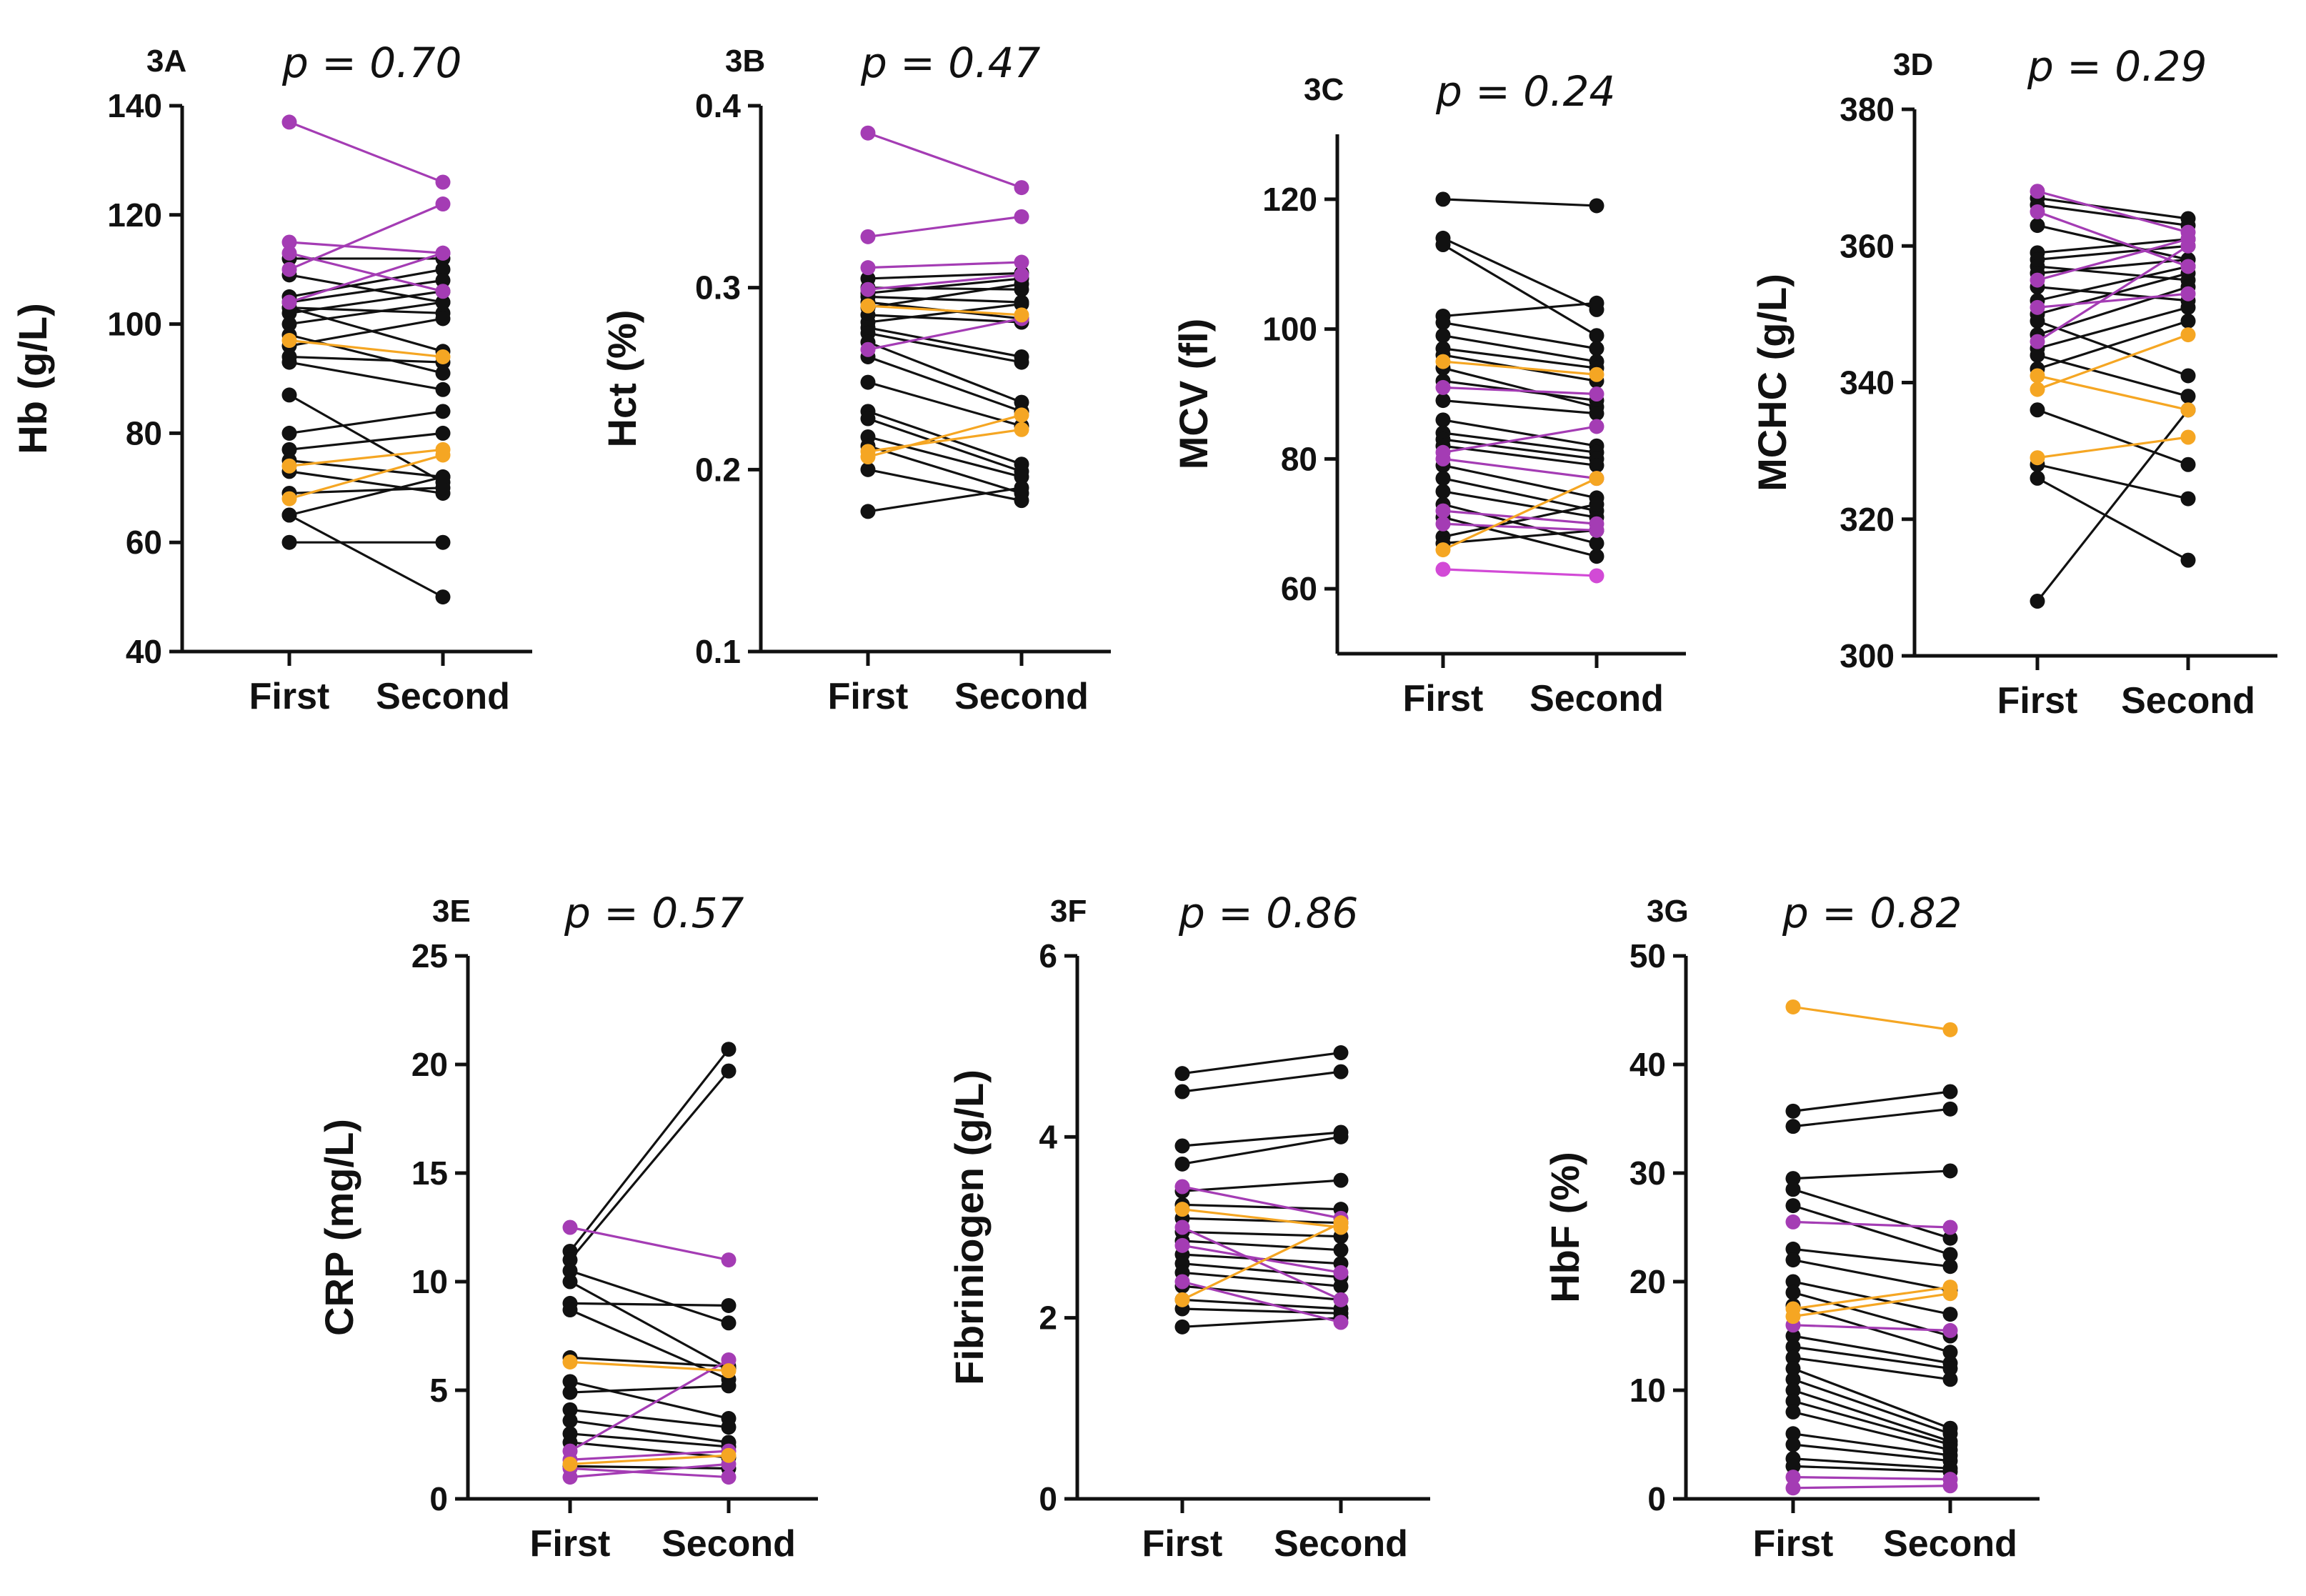 The width and height of the screenshot is (2306, 1596). I want to click on y-tick-label: 0.4, so click(718, 105).